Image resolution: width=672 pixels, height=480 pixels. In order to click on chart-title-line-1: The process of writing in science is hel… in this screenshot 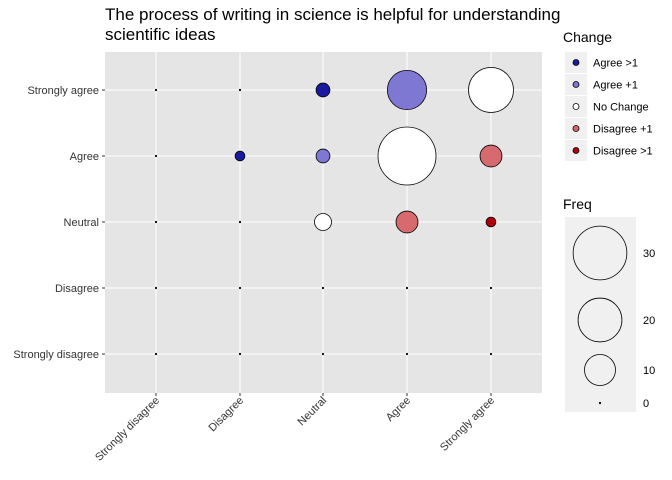, I will do `click(332, 14)`.